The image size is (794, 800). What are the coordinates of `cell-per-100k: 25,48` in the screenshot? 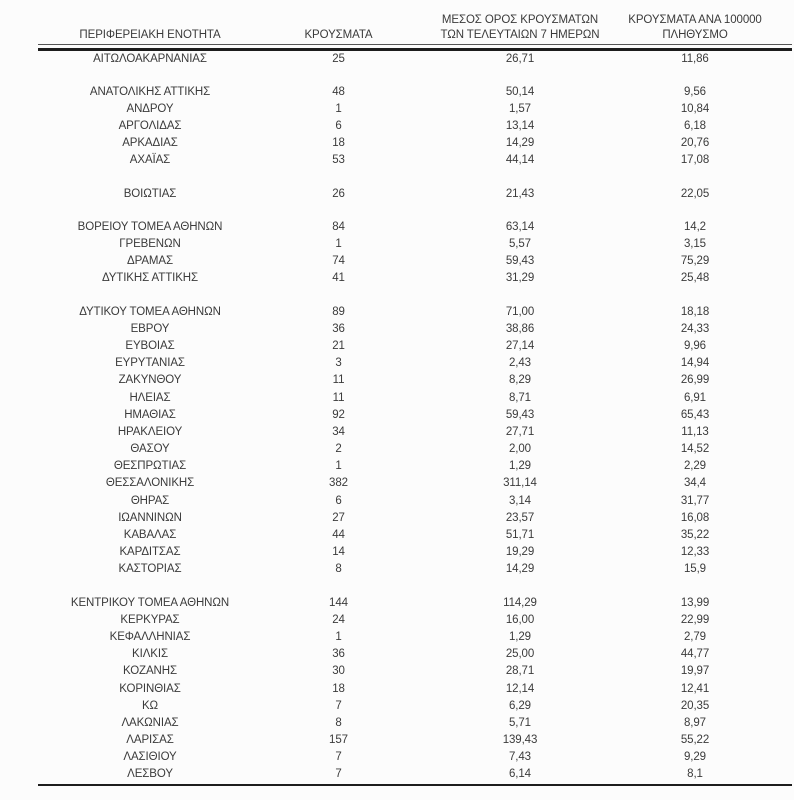 It's located at (695, 278).